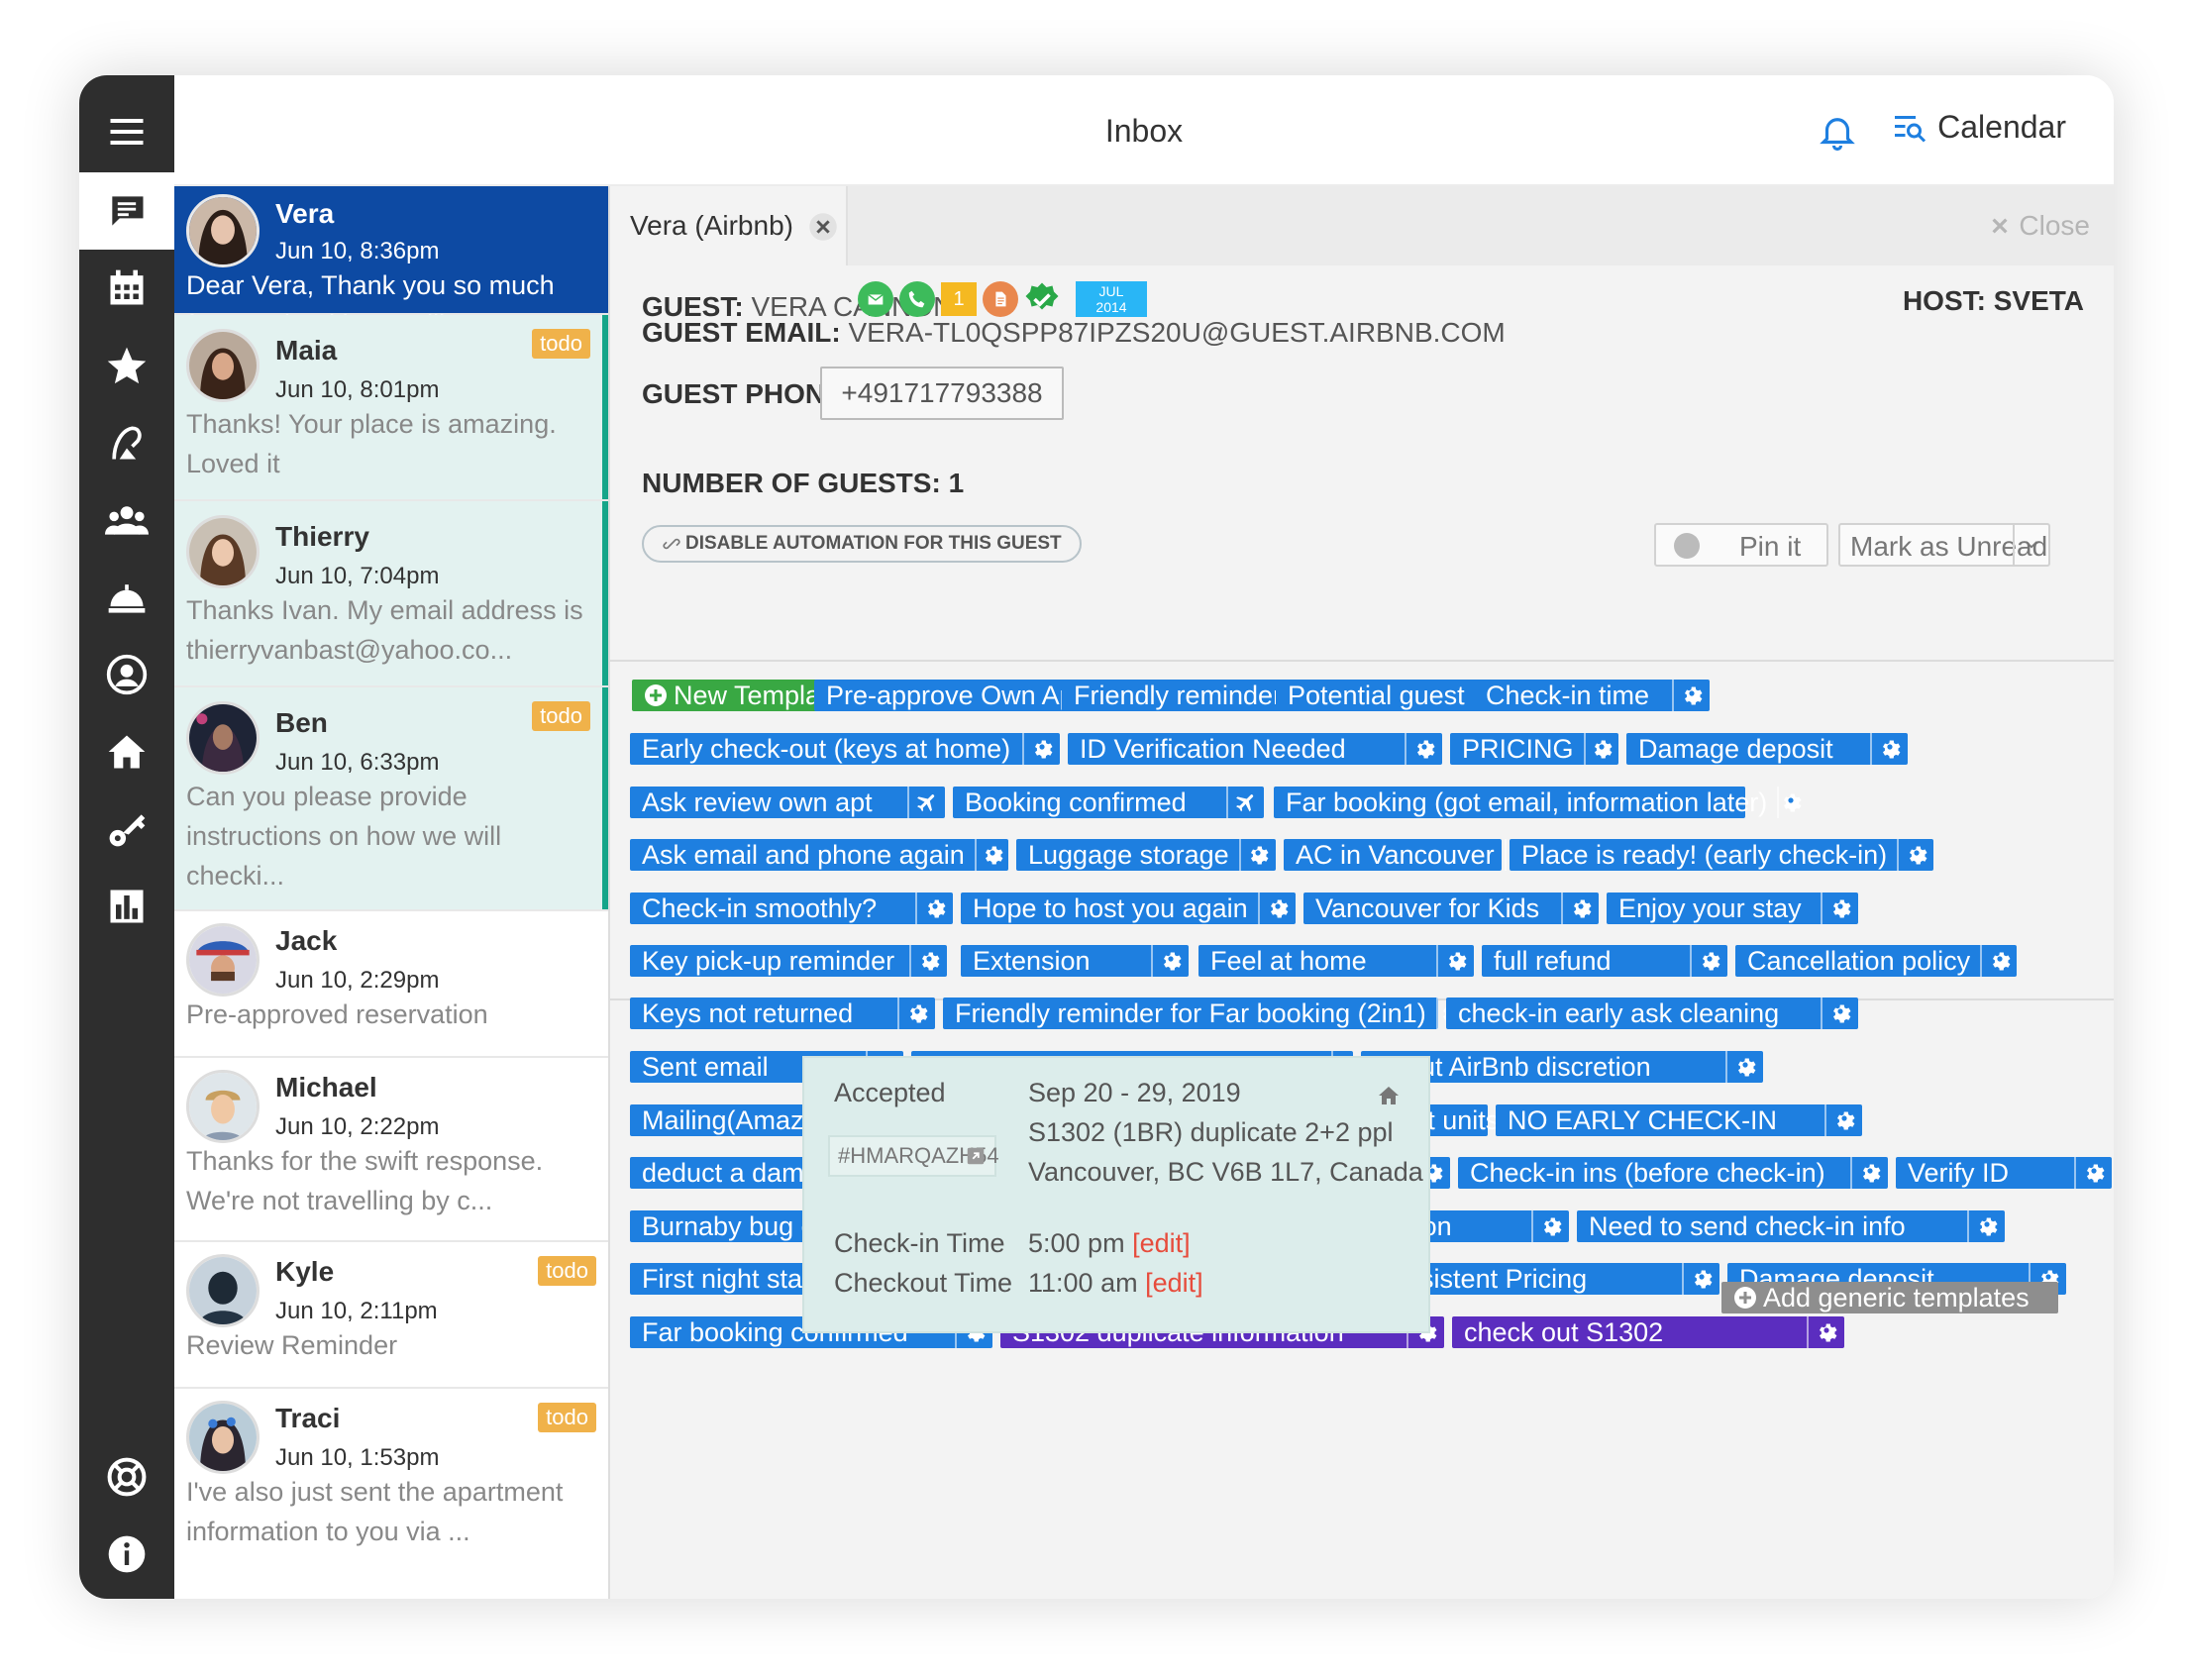  I want to click on notification-bell-icon, so click(1837, 132).